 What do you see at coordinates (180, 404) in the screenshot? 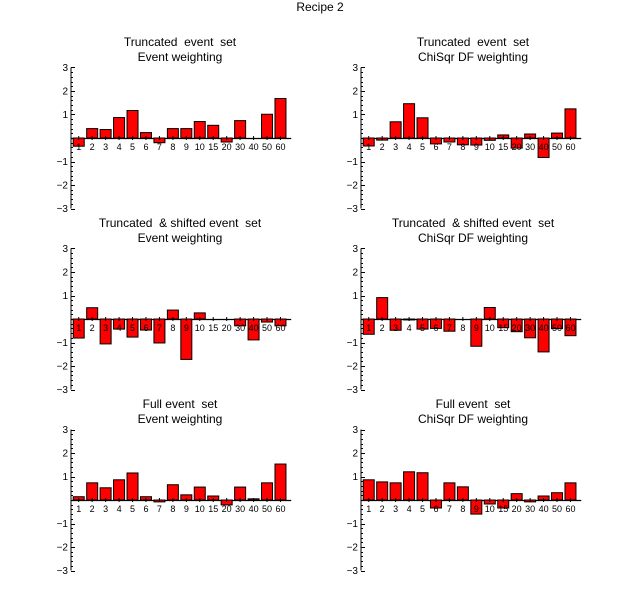
I see `panel-title: Full event set` at bounding box center [180, 404].